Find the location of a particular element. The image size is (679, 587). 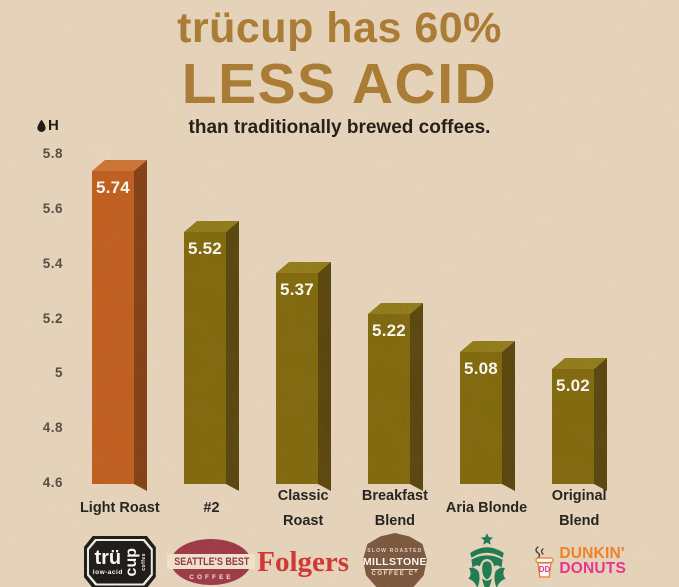

trucup-wordmark-tru: trü is located at coordinates (108, 557).